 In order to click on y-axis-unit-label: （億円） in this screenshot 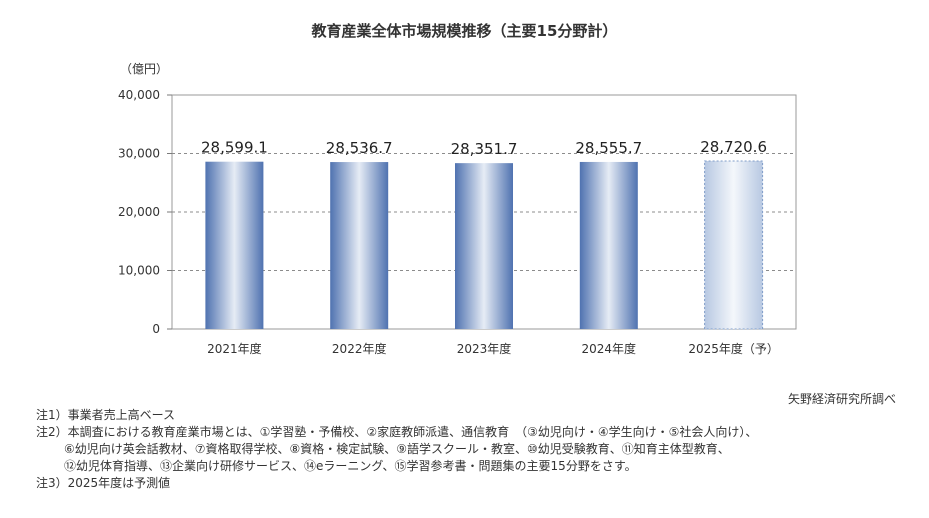, I will do `click(144, 69)`.